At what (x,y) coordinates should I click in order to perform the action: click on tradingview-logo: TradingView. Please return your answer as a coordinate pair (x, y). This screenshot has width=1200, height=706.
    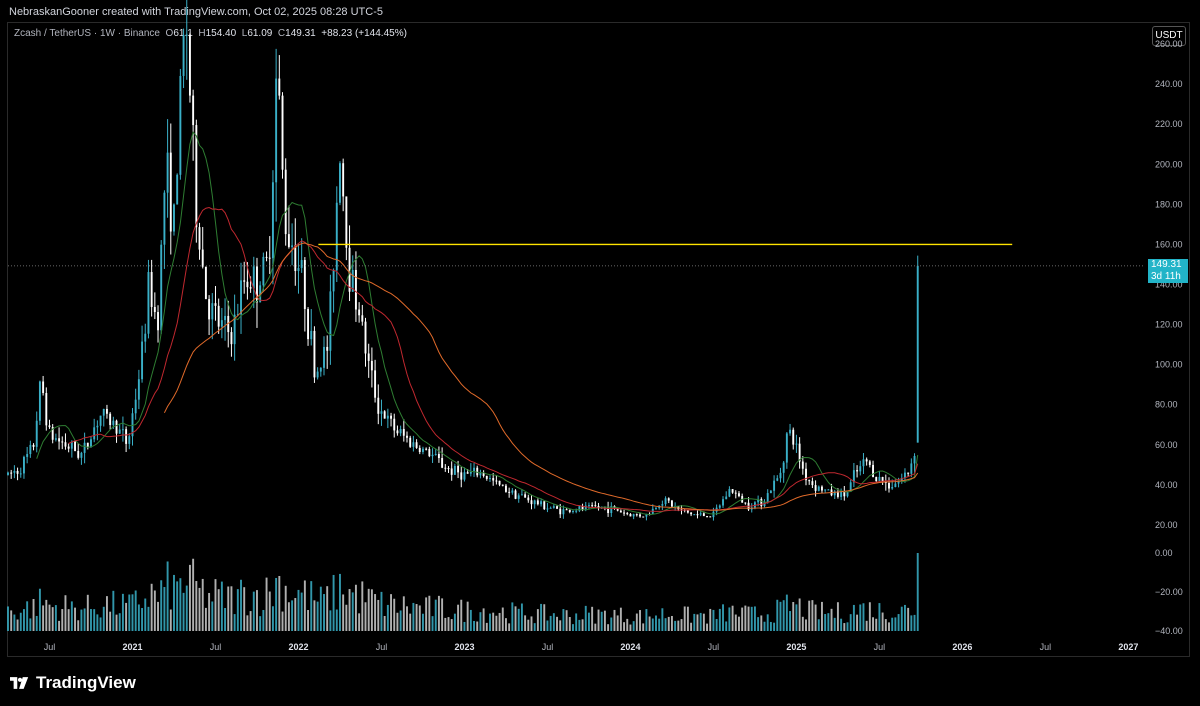
    Looking at the image, I should click on (73, 683).